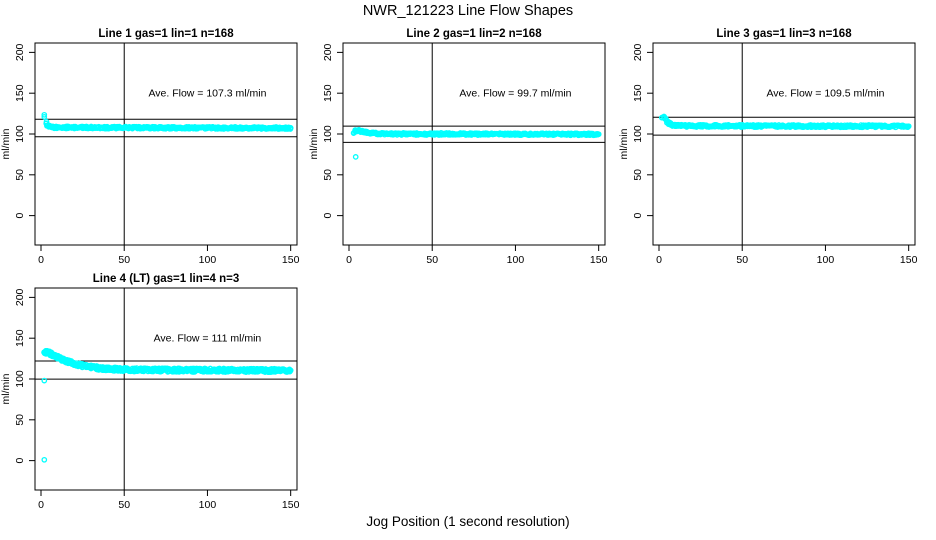 The image size is (936, 540). I want to click on x-axis-label: Jog Position (1 second resolution), so click(468, 521).